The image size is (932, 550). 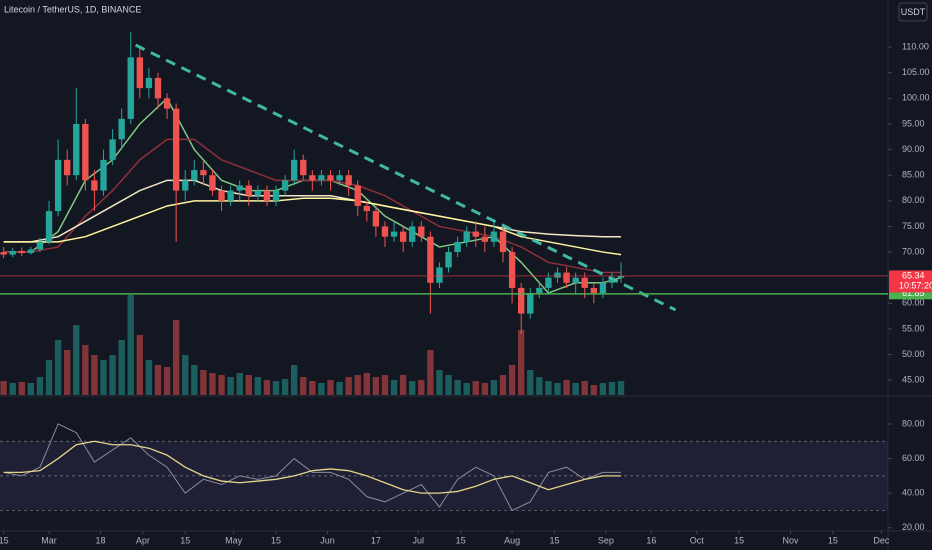 What do you see at coordinates (916, 72) in the screenshot?
I see `y-tick-label: 105.00` at bounding box center [916, 72].